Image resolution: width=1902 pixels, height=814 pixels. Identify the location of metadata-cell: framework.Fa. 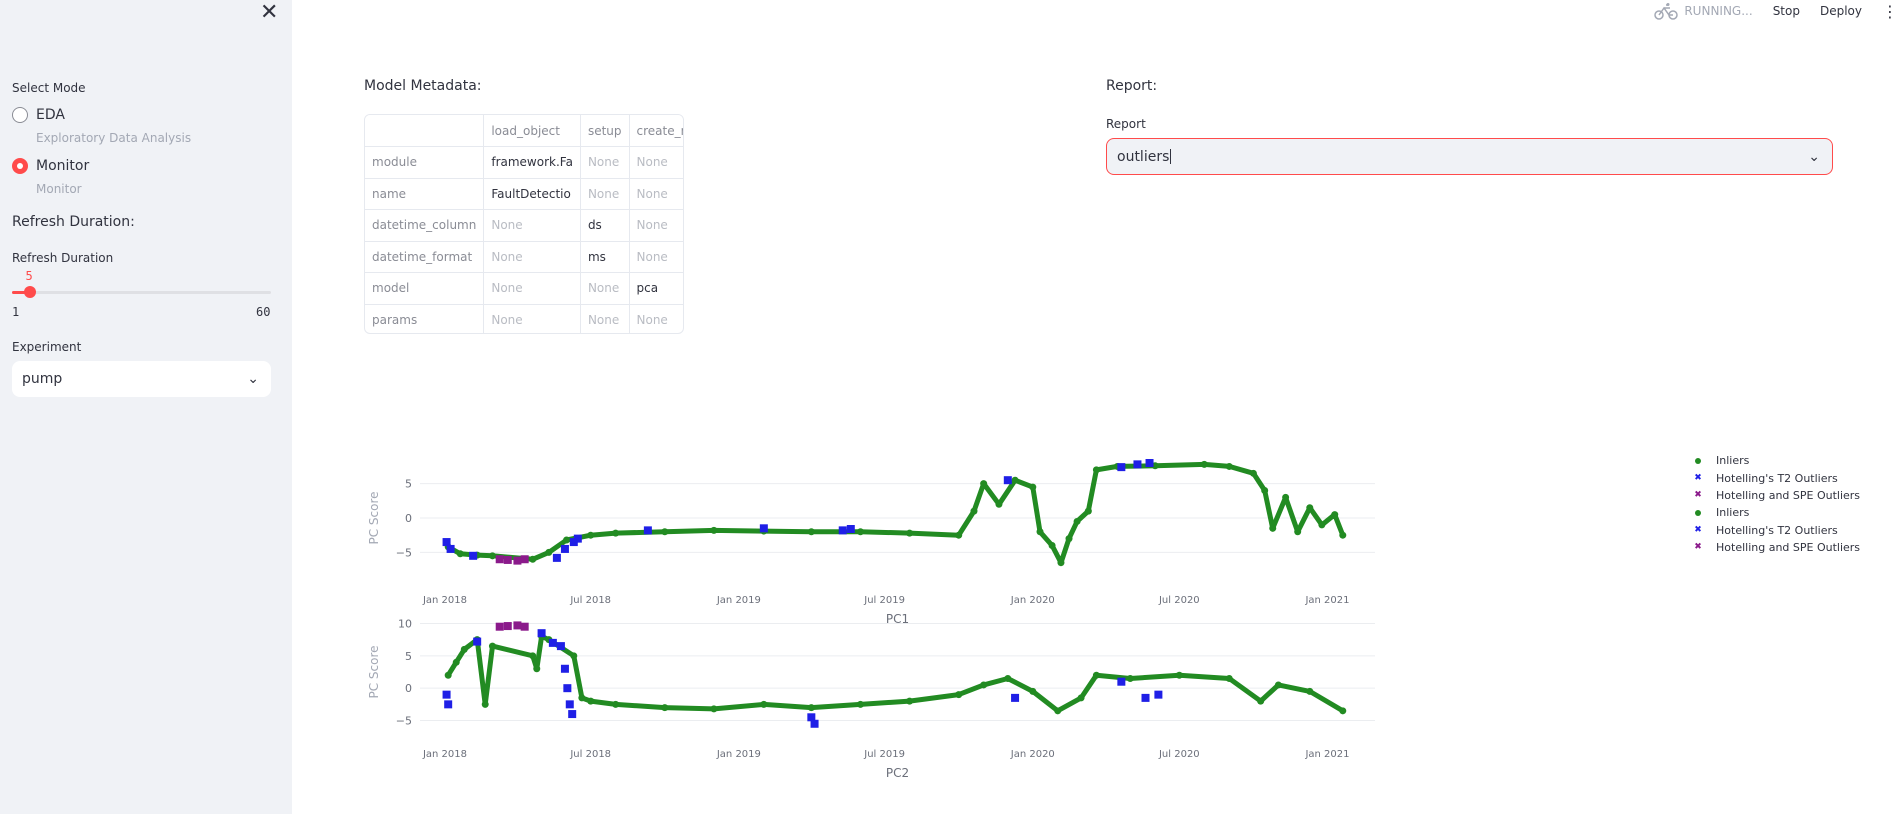
(532, 162).